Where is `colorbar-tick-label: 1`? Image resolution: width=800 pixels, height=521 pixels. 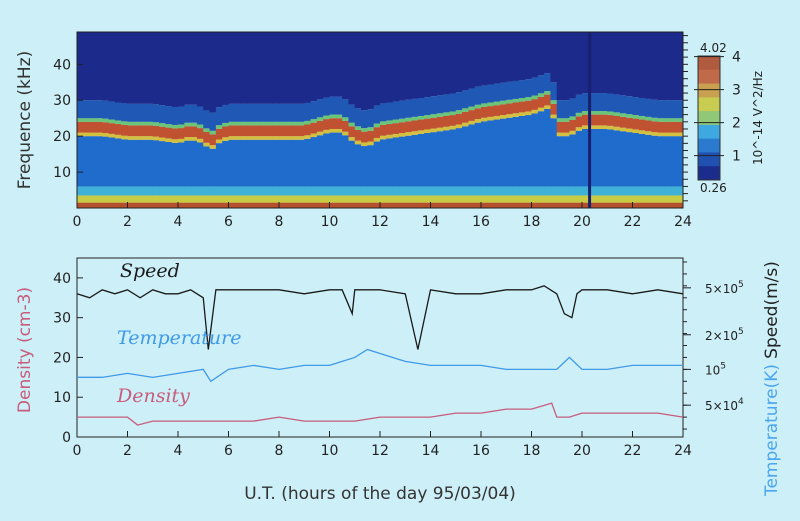
colorbar-tick-label: 1 is located at coordinates (736, 157).